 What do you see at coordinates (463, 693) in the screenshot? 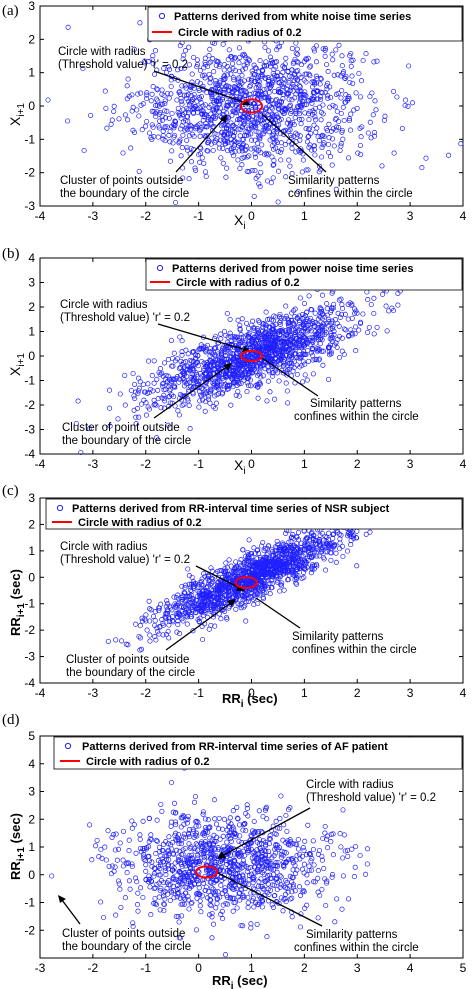
I see `x-tick-label: 4` at bounding box center [463, 693].